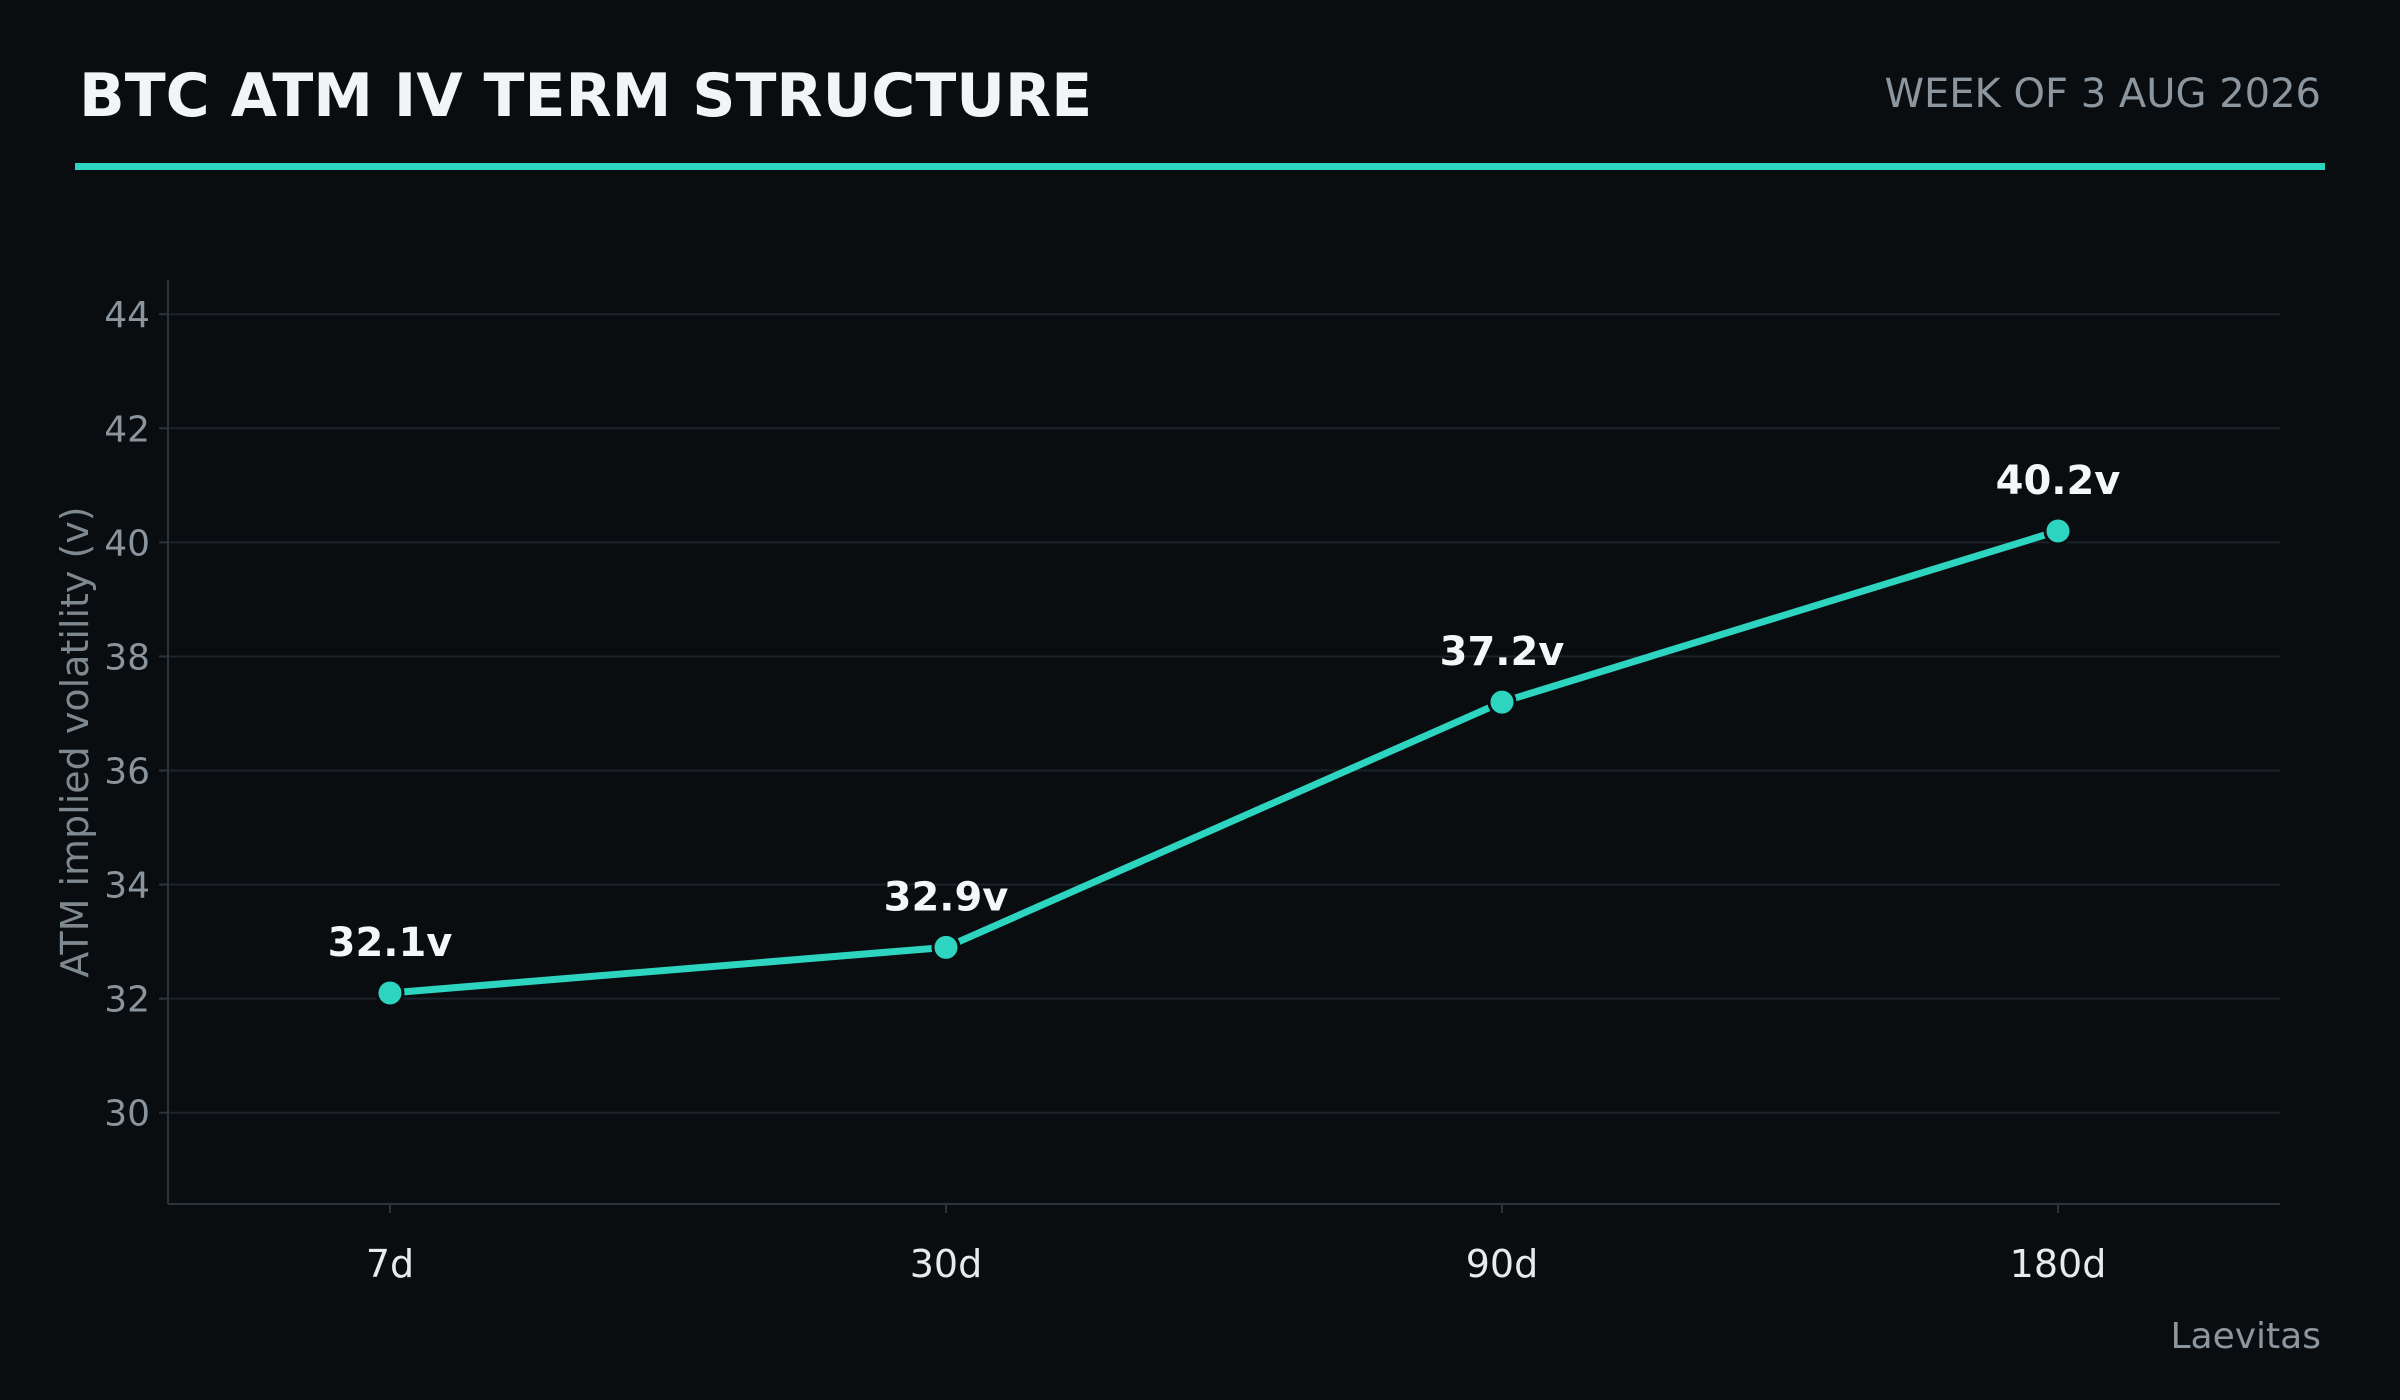  What do you see at coordinates (127, 886) in the screenshot?
I see `y-tick-label-34: 34` at bounding box center [127, 886].